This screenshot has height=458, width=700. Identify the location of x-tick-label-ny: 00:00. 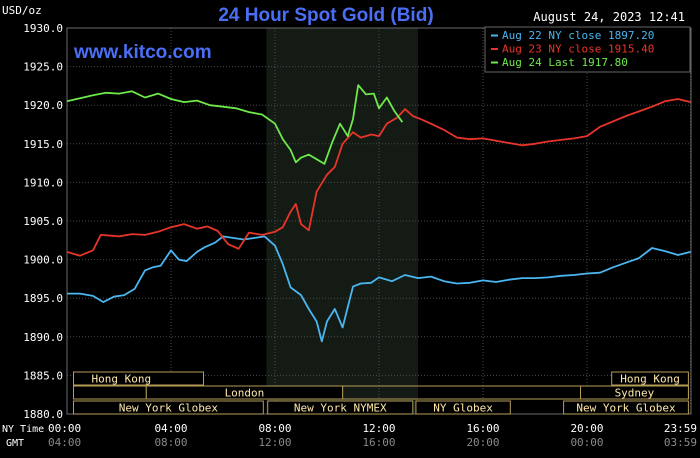
(64, 428).